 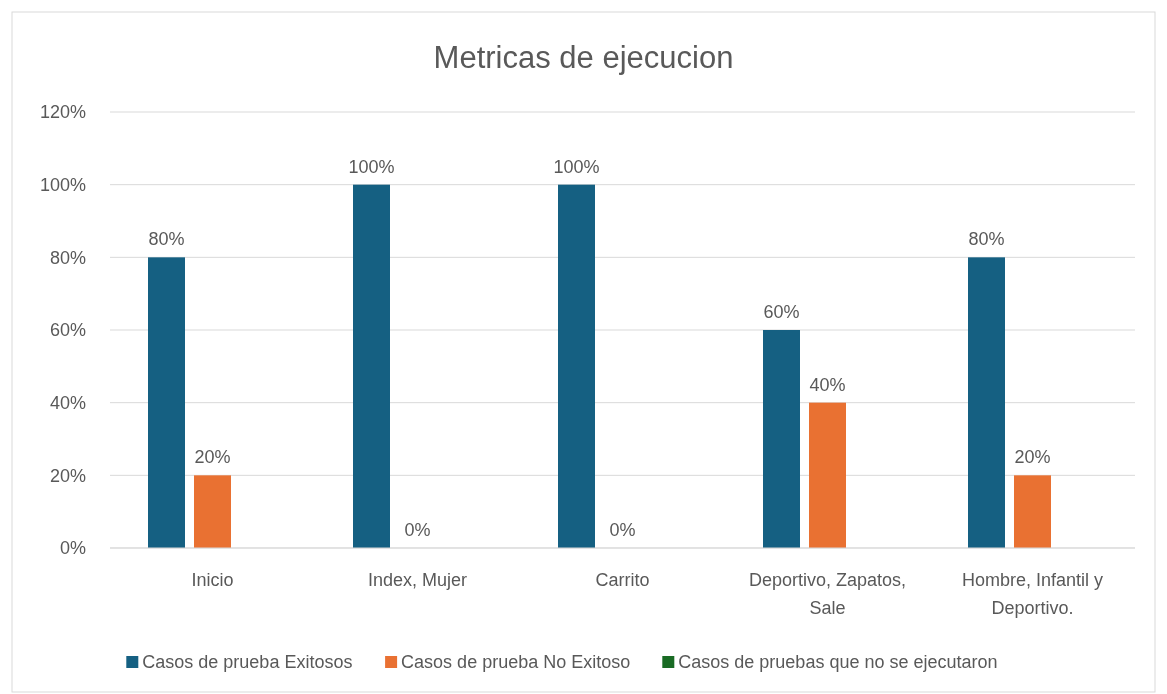 What do you see at coordinates (62, 112) in the screenshot?
I see `y-tick-label: 120%` at bounding box center [62, 112].